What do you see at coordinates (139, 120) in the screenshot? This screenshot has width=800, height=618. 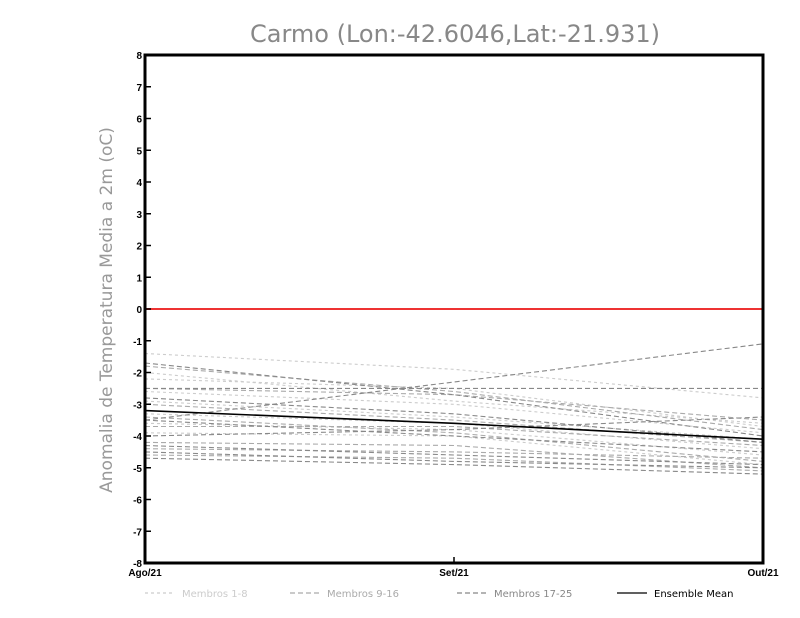 I see `y-tick-label: 6` at bounding box center [139, 120].